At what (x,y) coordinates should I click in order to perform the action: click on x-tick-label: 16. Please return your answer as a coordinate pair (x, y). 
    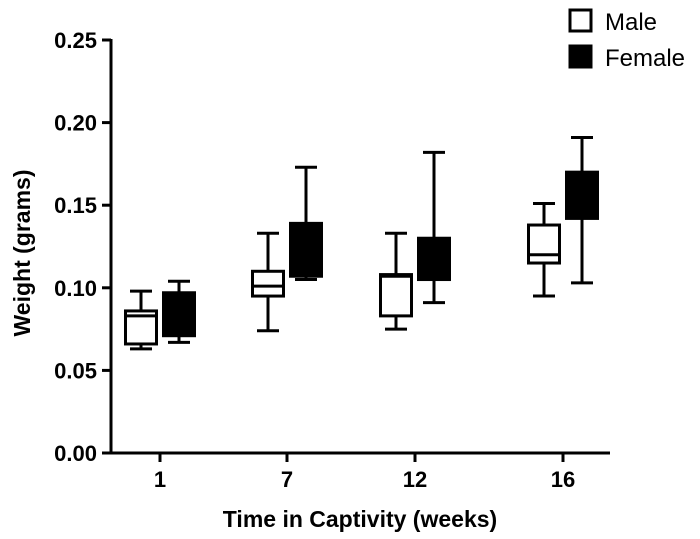
    Looking at the image, I should click on (563, 479).